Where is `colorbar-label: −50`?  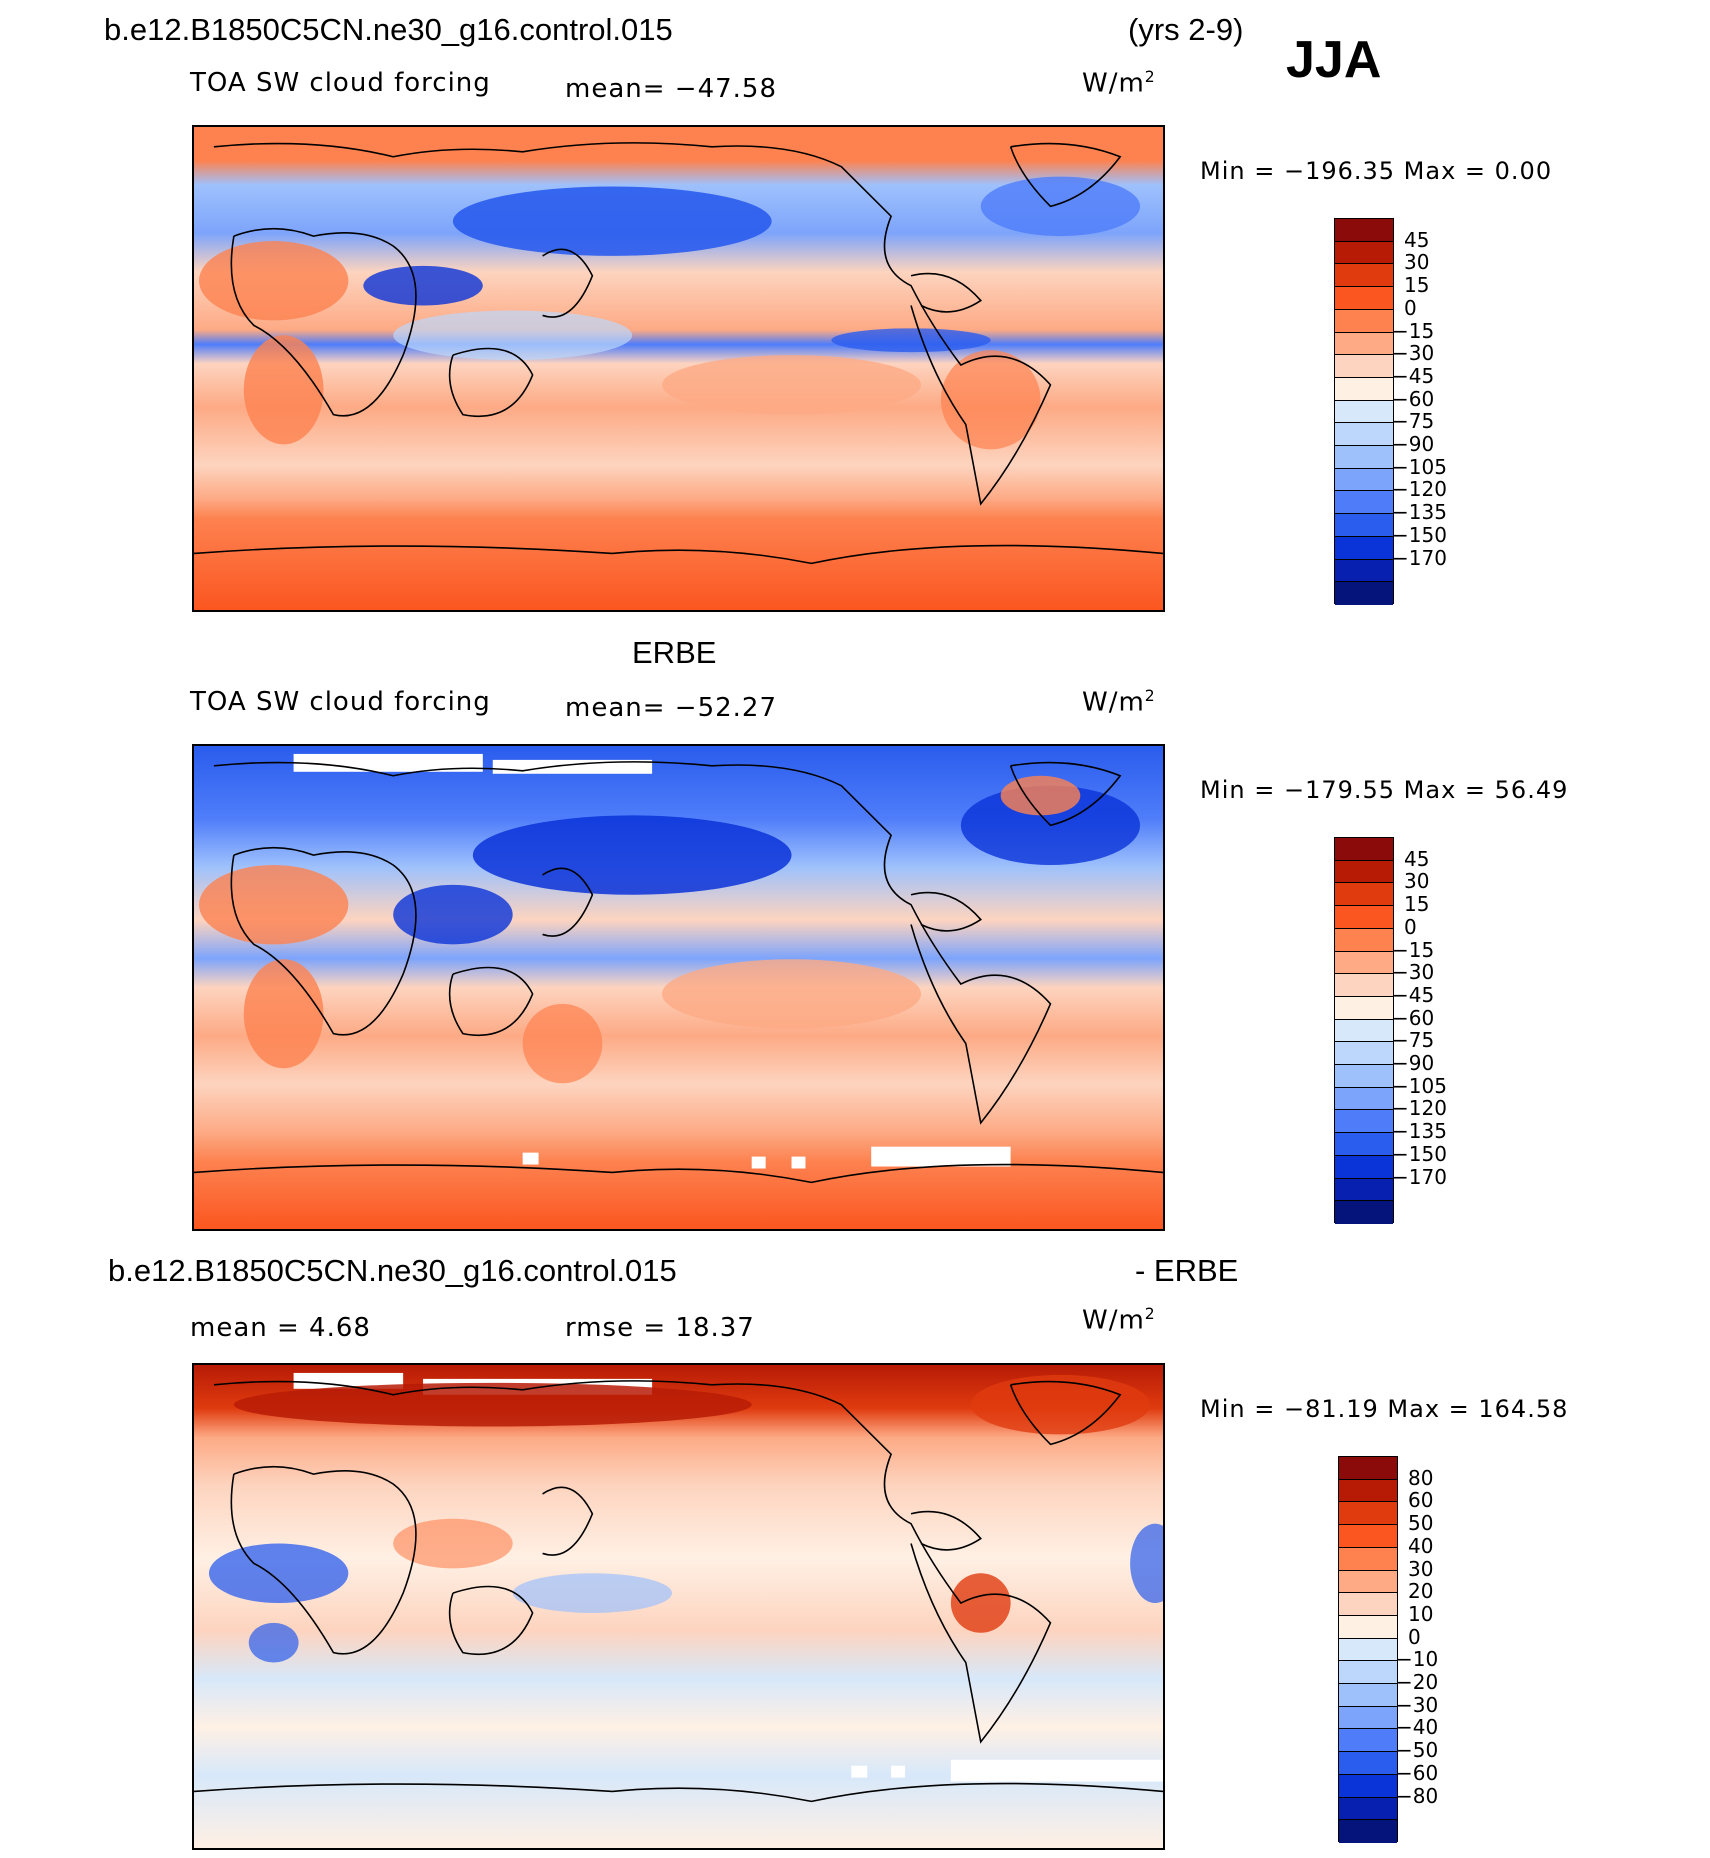
colorbar-label: −50 is located at coordinates (1417, 1750).